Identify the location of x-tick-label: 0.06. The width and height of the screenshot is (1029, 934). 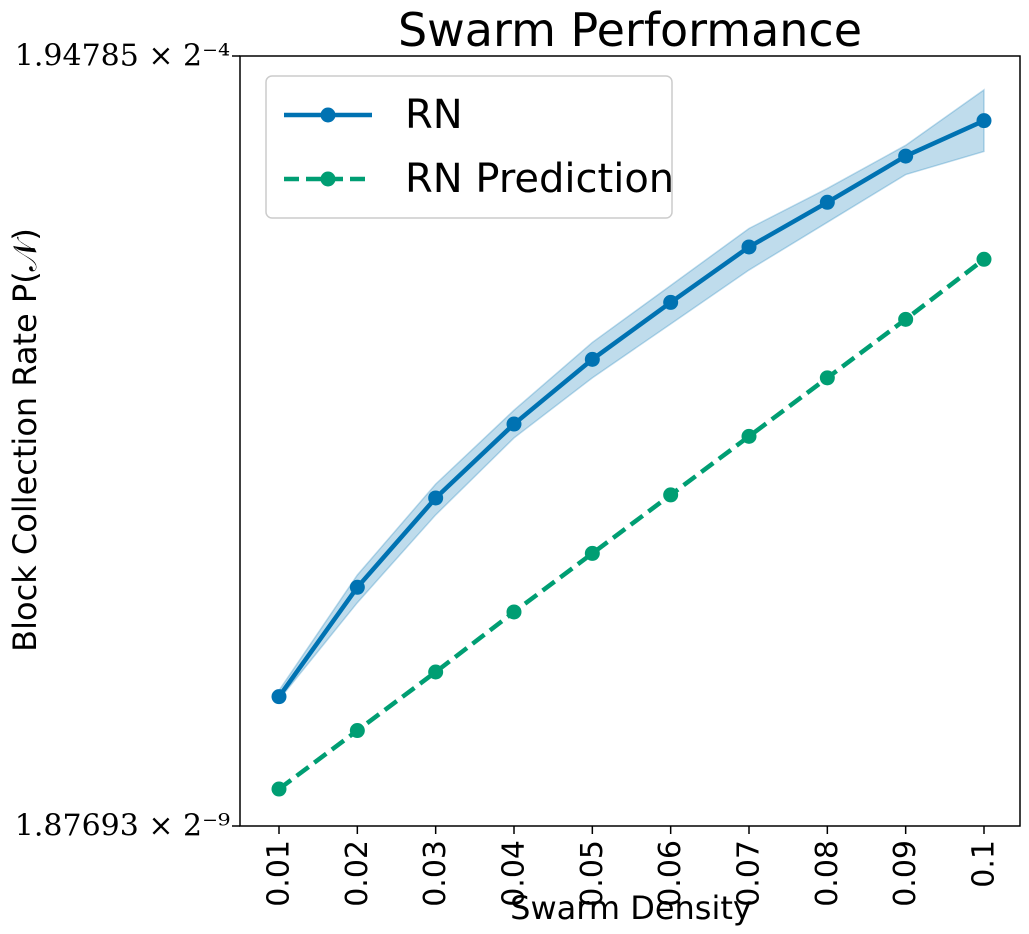
(670, 873).